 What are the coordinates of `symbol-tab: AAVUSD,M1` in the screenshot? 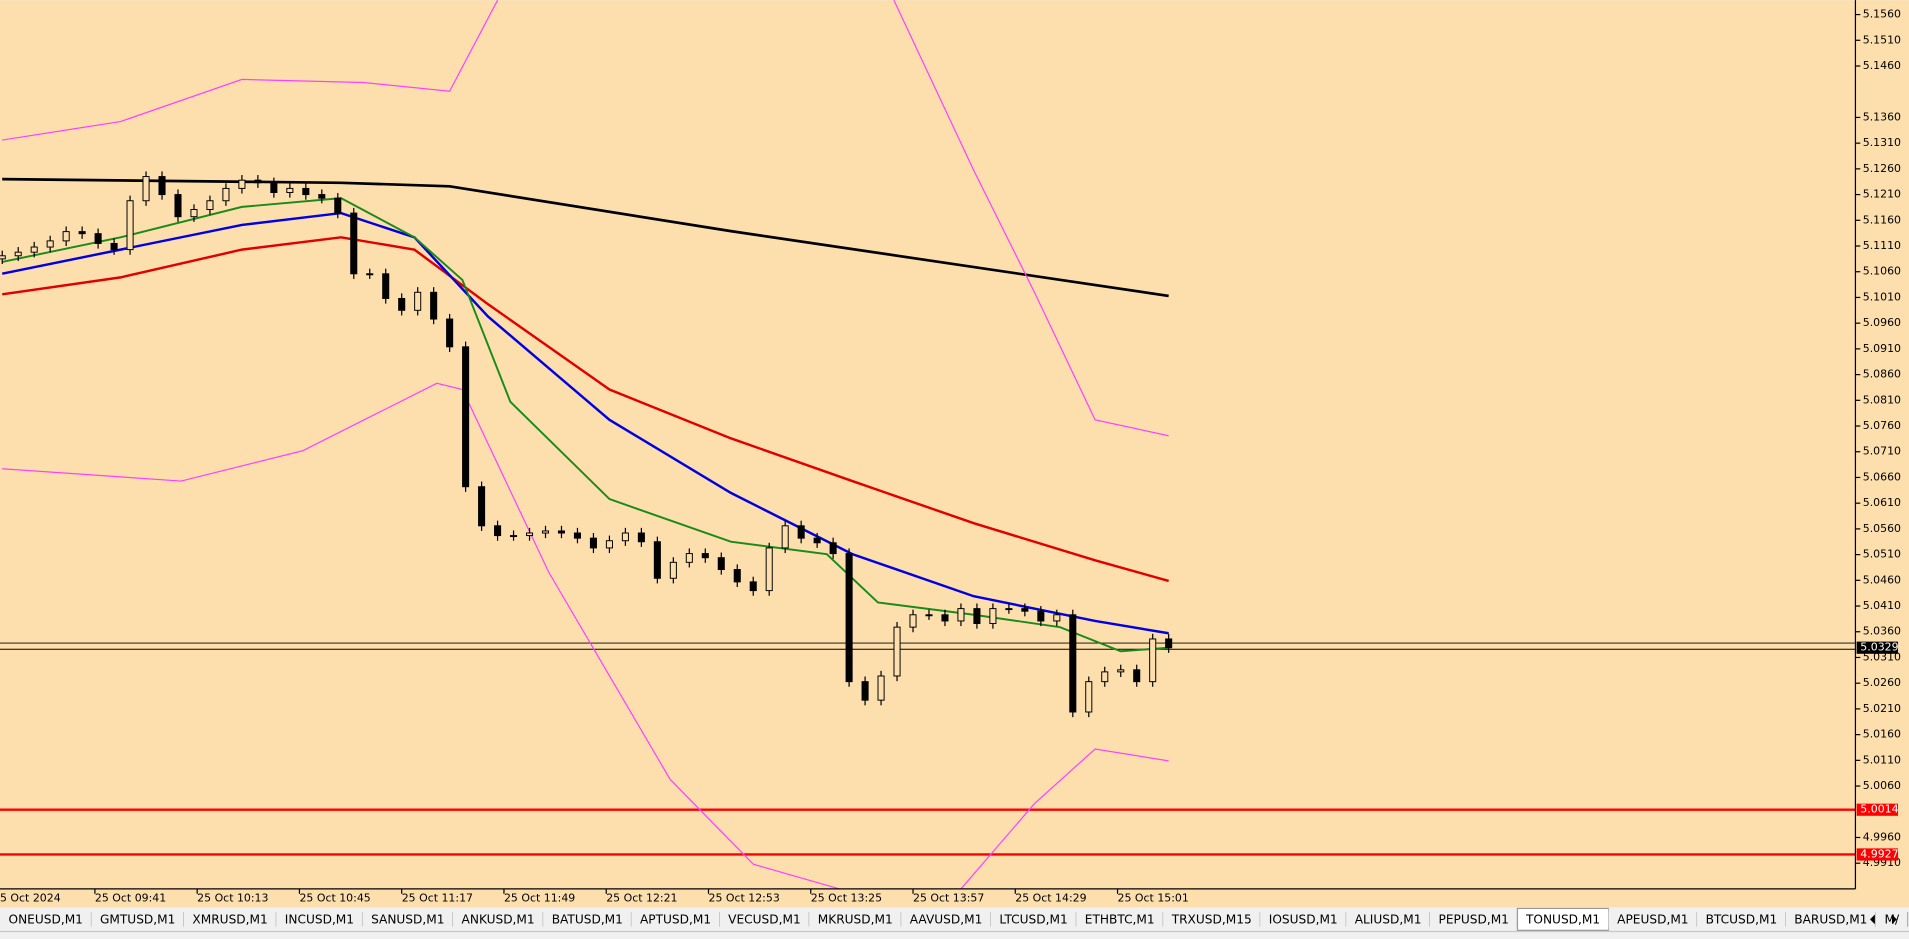 It's located at (946, 919).